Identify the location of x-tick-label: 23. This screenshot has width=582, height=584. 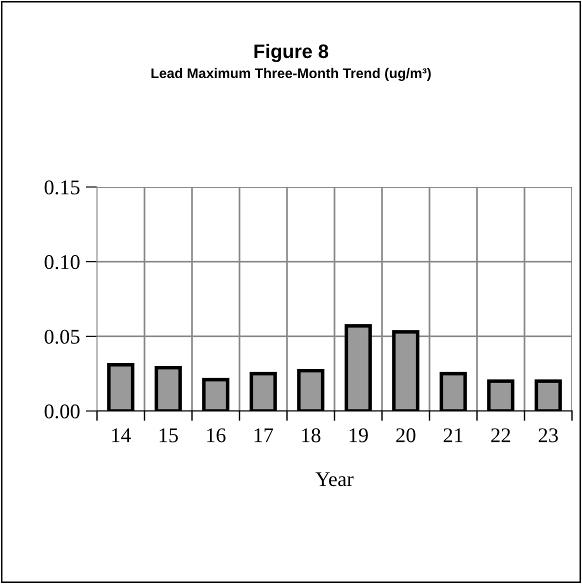
(548, 435).